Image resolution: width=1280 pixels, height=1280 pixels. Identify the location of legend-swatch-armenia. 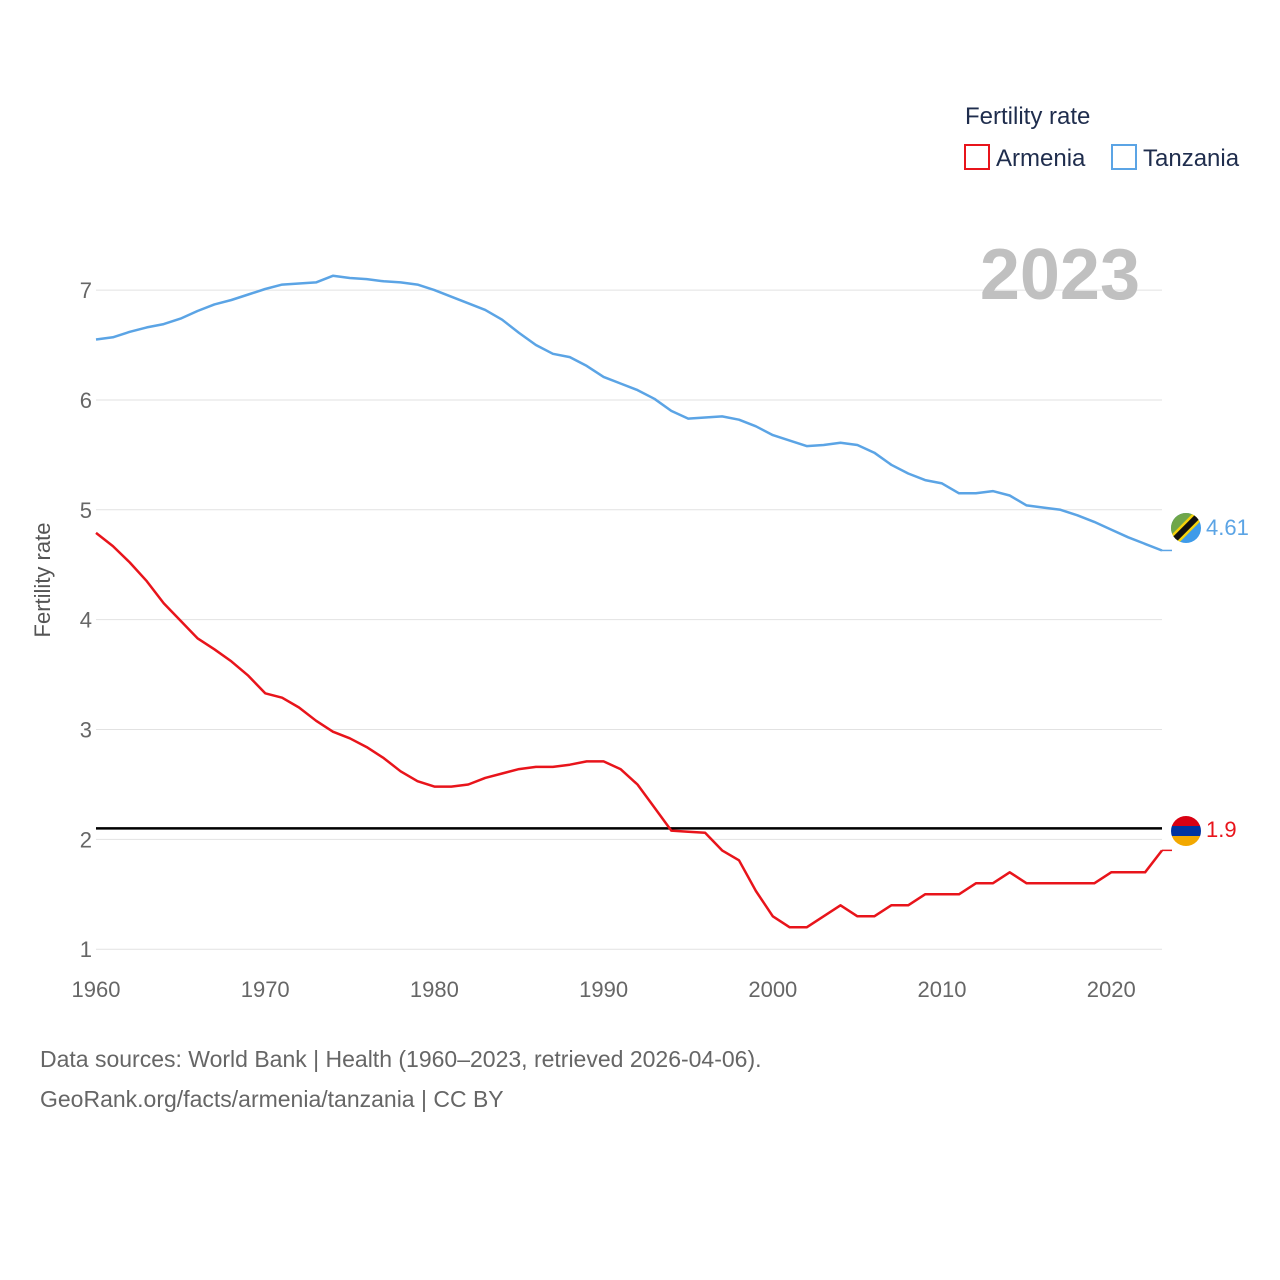
(977, 157).